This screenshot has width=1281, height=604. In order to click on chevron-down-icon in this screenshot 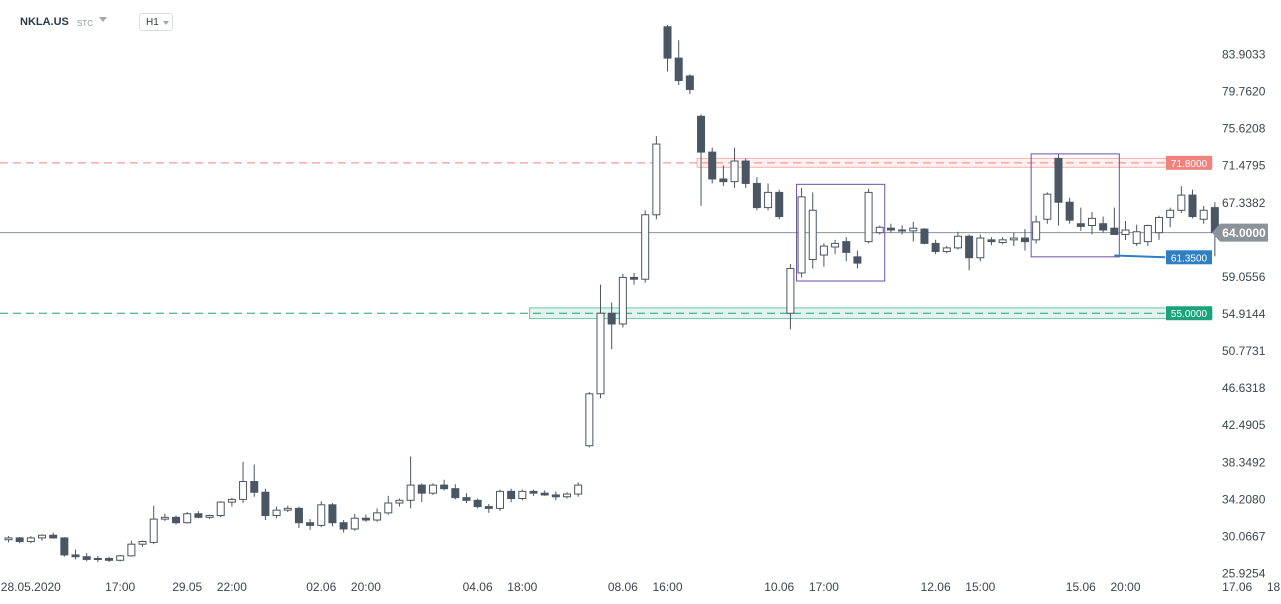, I will do `click(166, 23)`.